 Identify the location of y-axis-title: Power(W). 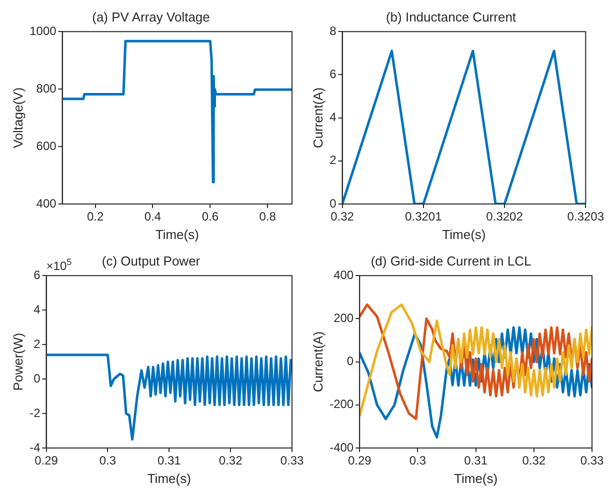
(18, 361).